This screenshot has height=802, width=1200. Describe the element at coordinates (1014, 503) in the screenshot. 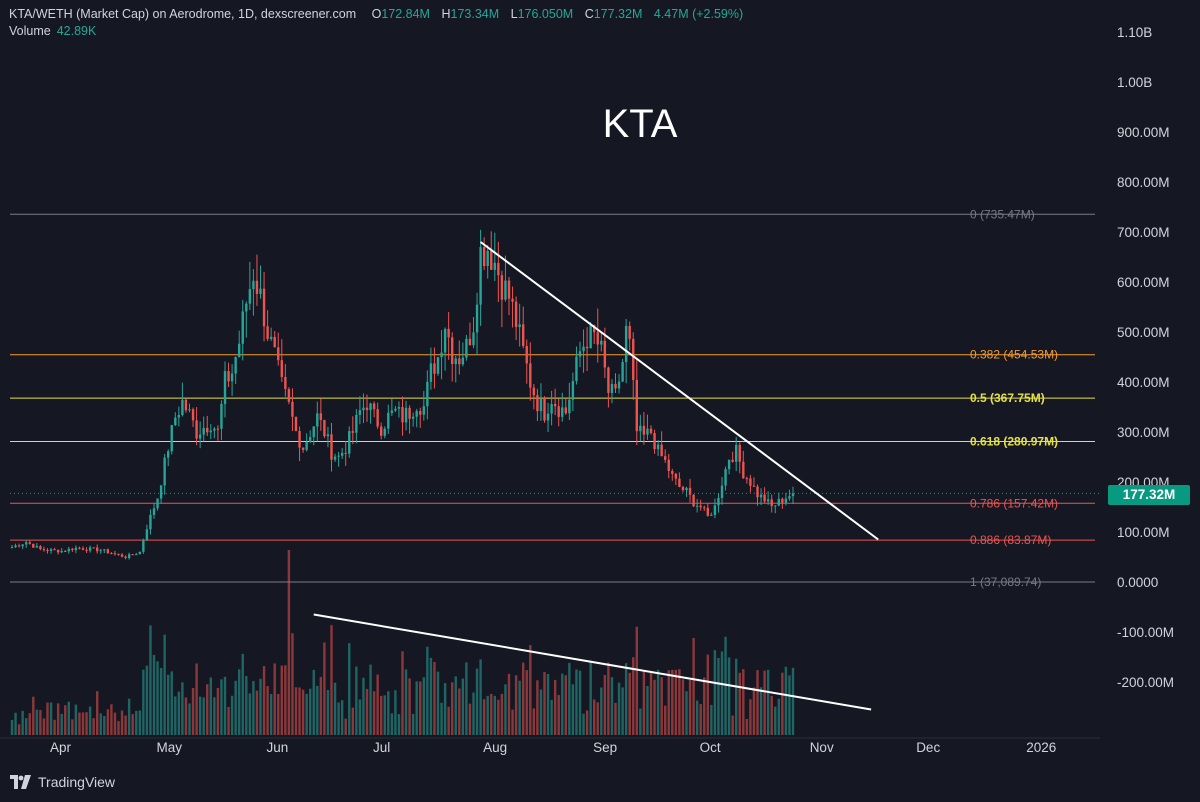

I see `fib-level-label: 0.786 (157.42M)` at that location.